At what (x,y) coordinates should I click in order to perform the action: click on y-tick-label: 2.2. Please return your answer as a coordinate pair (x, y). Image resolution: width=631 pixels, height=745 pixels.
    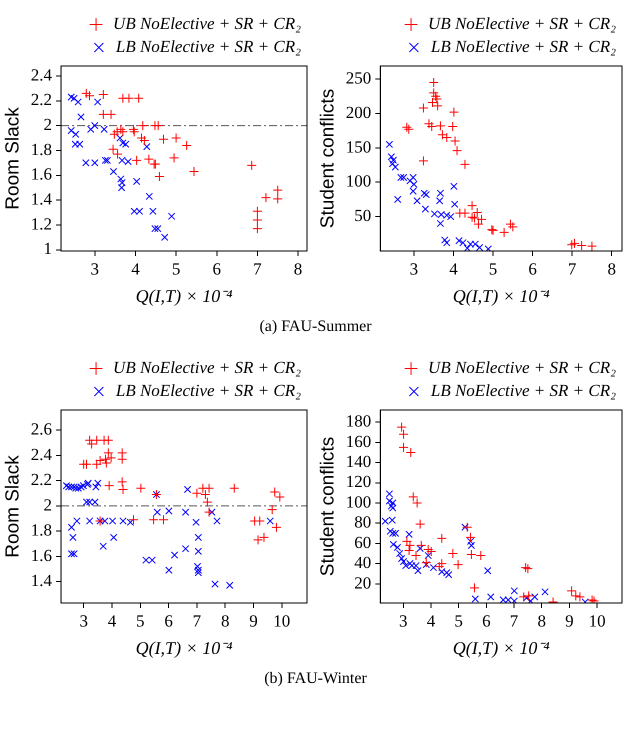
    Looking at the image, I should click on (41, 480).